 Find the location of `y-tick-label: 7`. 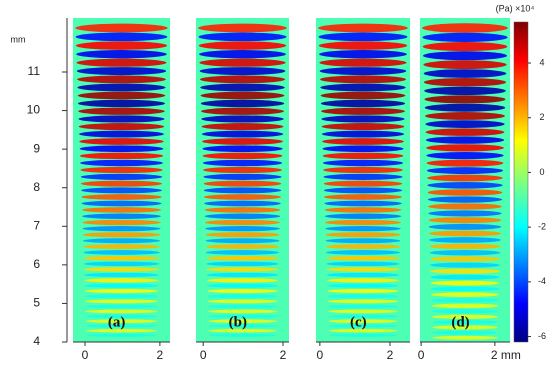

y-tick-label: 7 is located at coordinates (36, 225).